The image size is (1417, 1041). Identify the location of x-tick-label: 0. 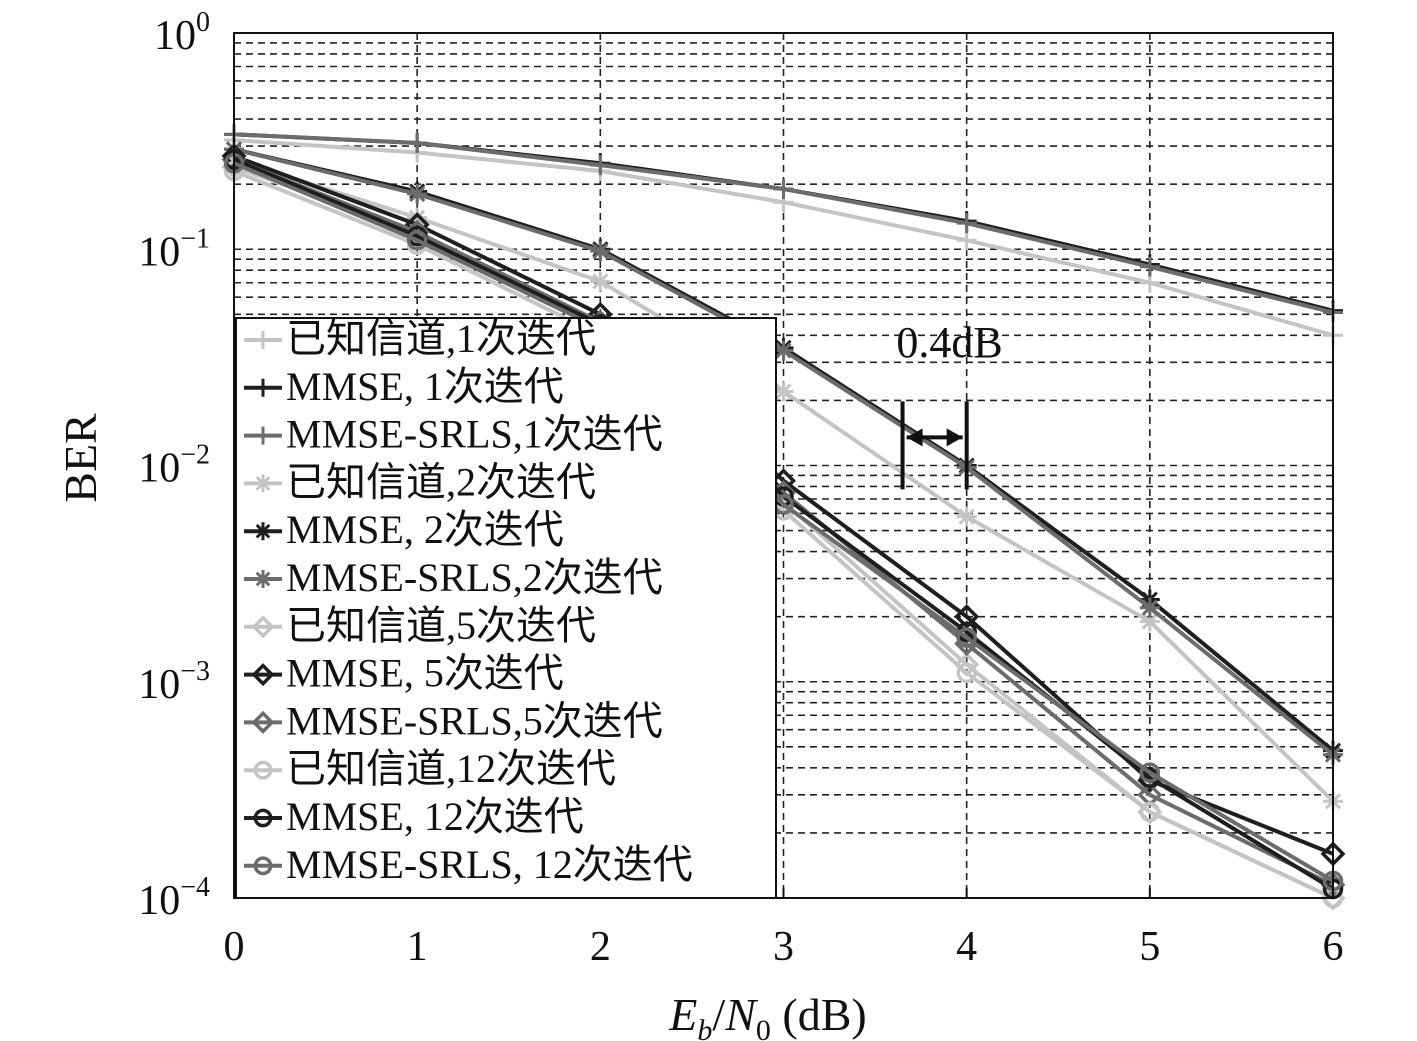
(234, 947).